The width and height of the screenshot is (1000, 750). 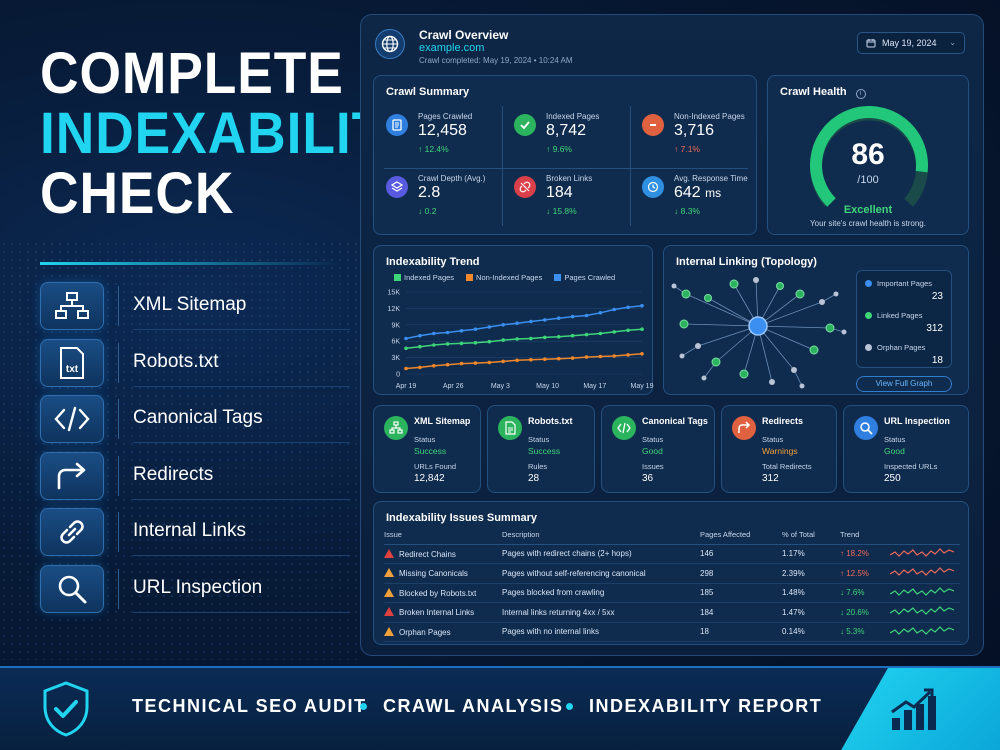 I want to click on code-brackets-icon, so click(x=624, y=428).